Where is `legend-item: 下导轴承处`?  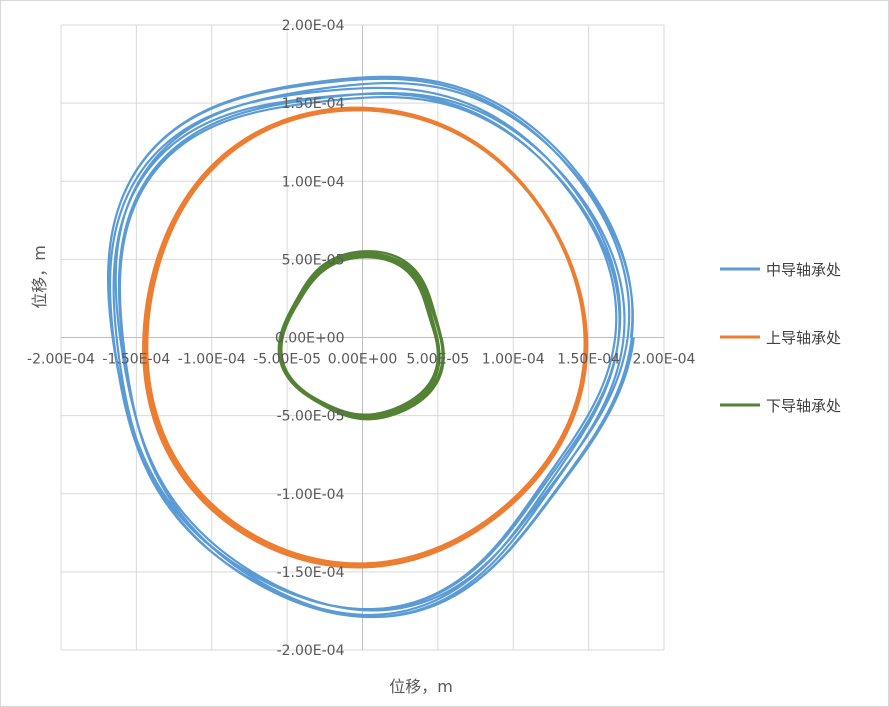
legend-item: 下导轴承处 is located at coordinates (780, 406).